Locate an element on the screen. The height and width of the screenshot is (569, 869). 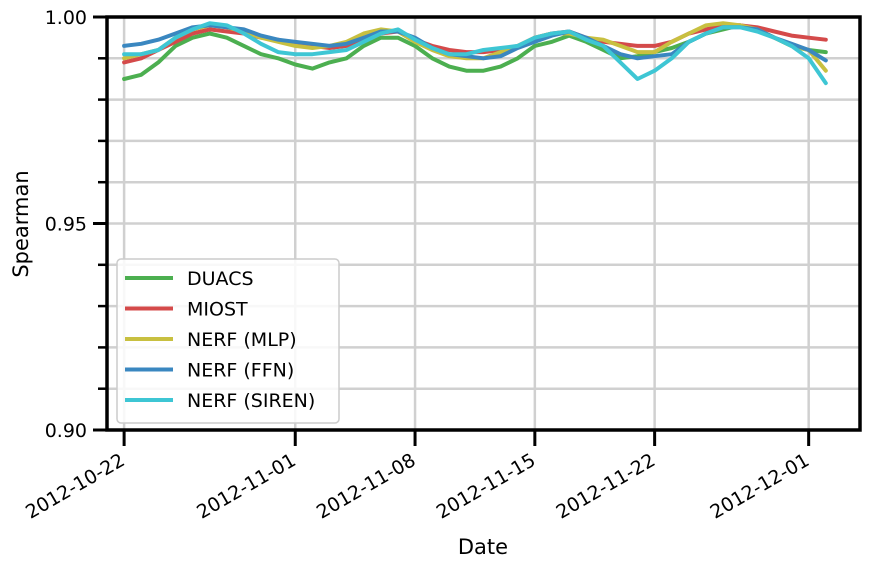
legend-box is located at coordinates (228, 341).